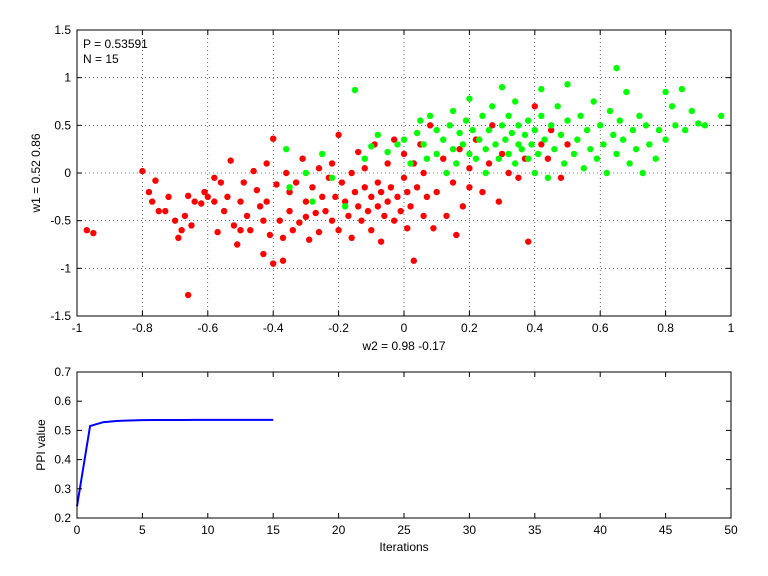 The height and width of the screenshot is (576, 768). Describe the element at coordinates (142, 328) in the screenshot. I see `x-tick-label: -0.8` at that location.